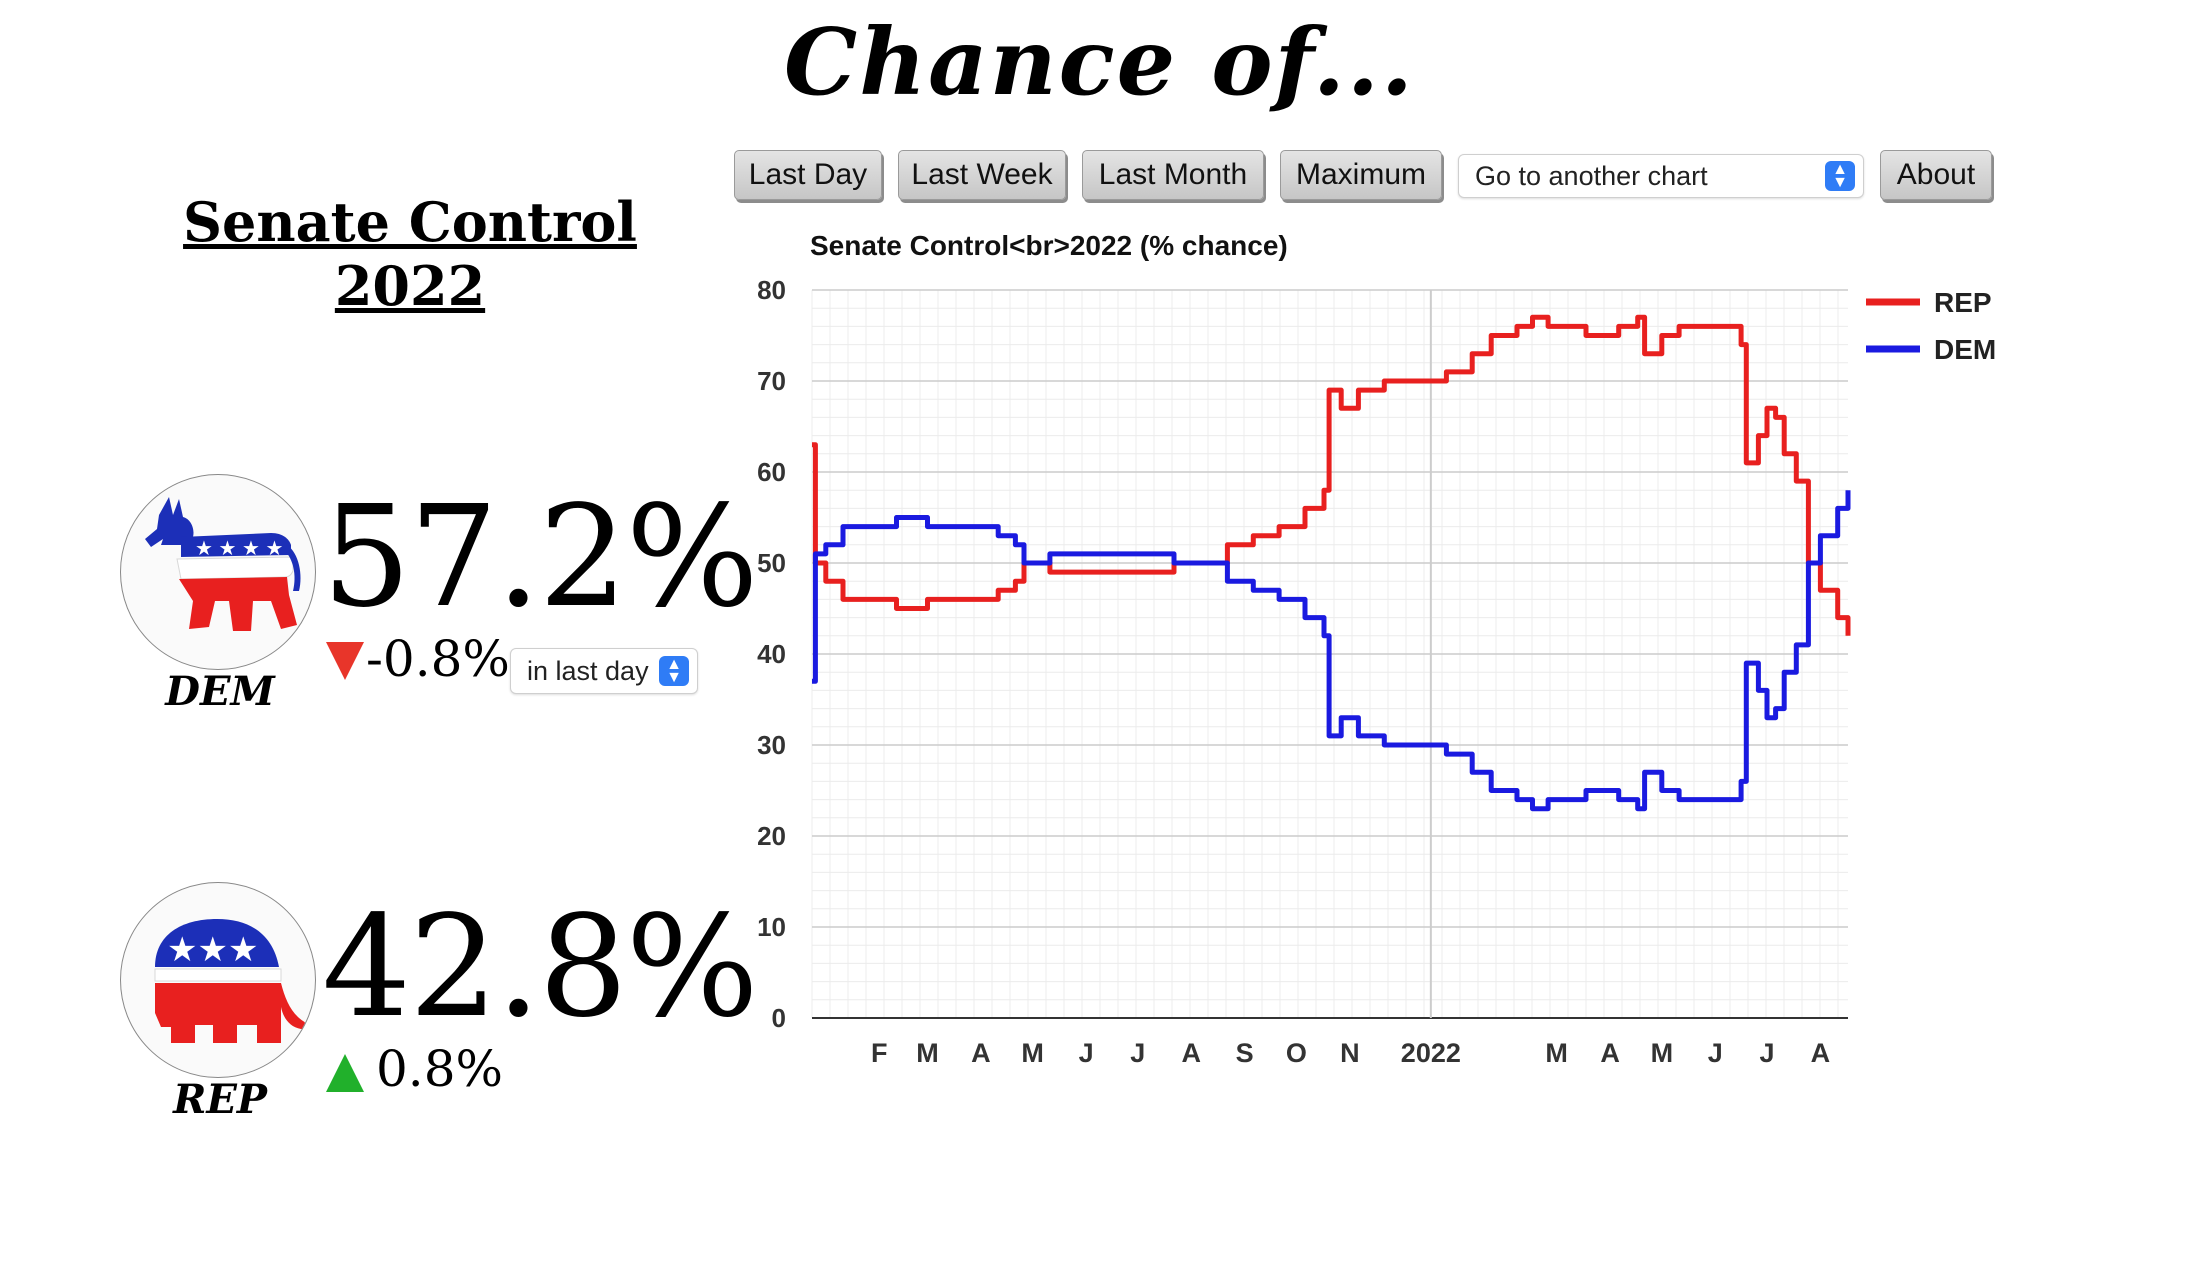 The image size is (2199, 1263). What do you see at coordinates (440, 1069) in the screenshot?
I see `rep-change: 0.8%` at bounding box center [440, 1069].